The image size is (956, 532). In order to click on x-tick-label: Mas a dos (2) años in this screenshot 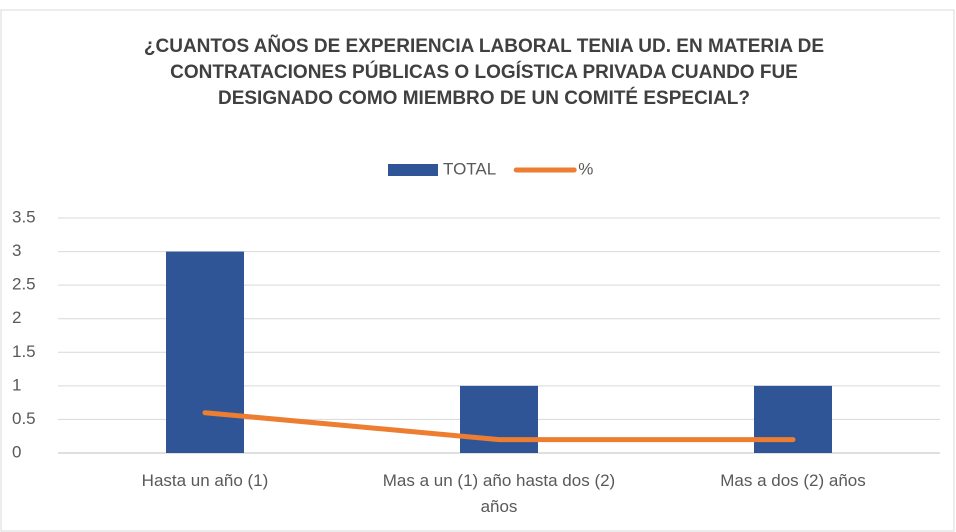, I will do `click(793, 480)`.